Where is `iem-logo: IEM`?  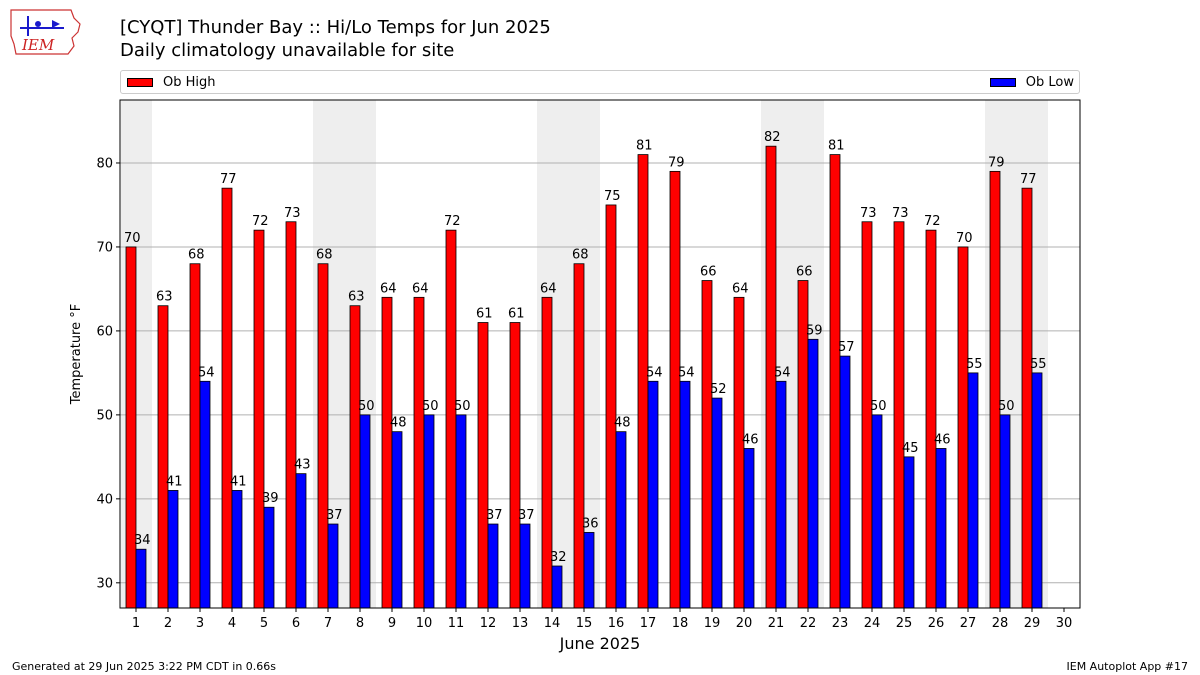
iem-logo: IEM is located at coordinates (45, 34).